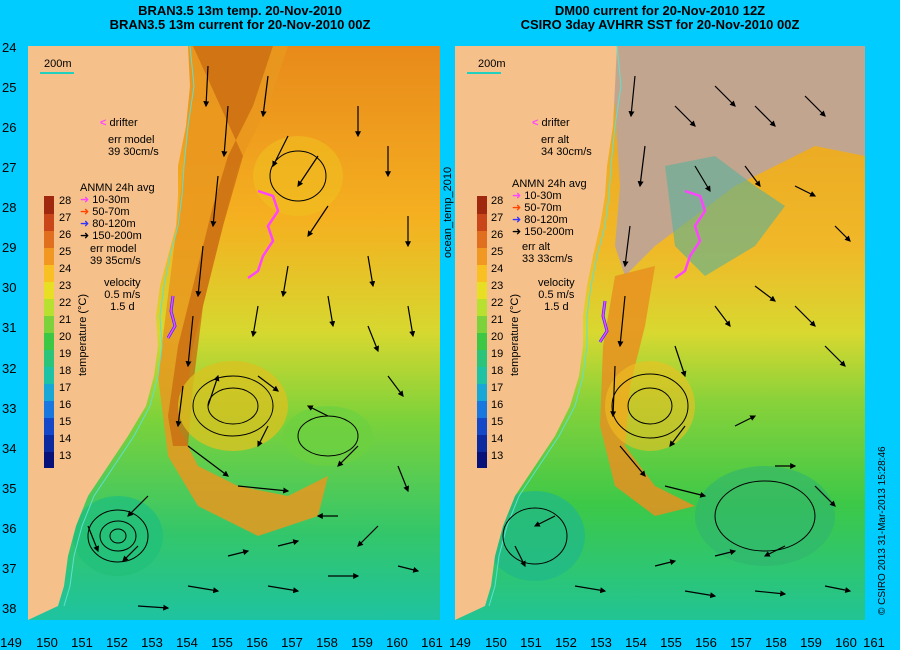 The image size is (900, 650). I want to click on lat-label: 27, so click(9, 167).